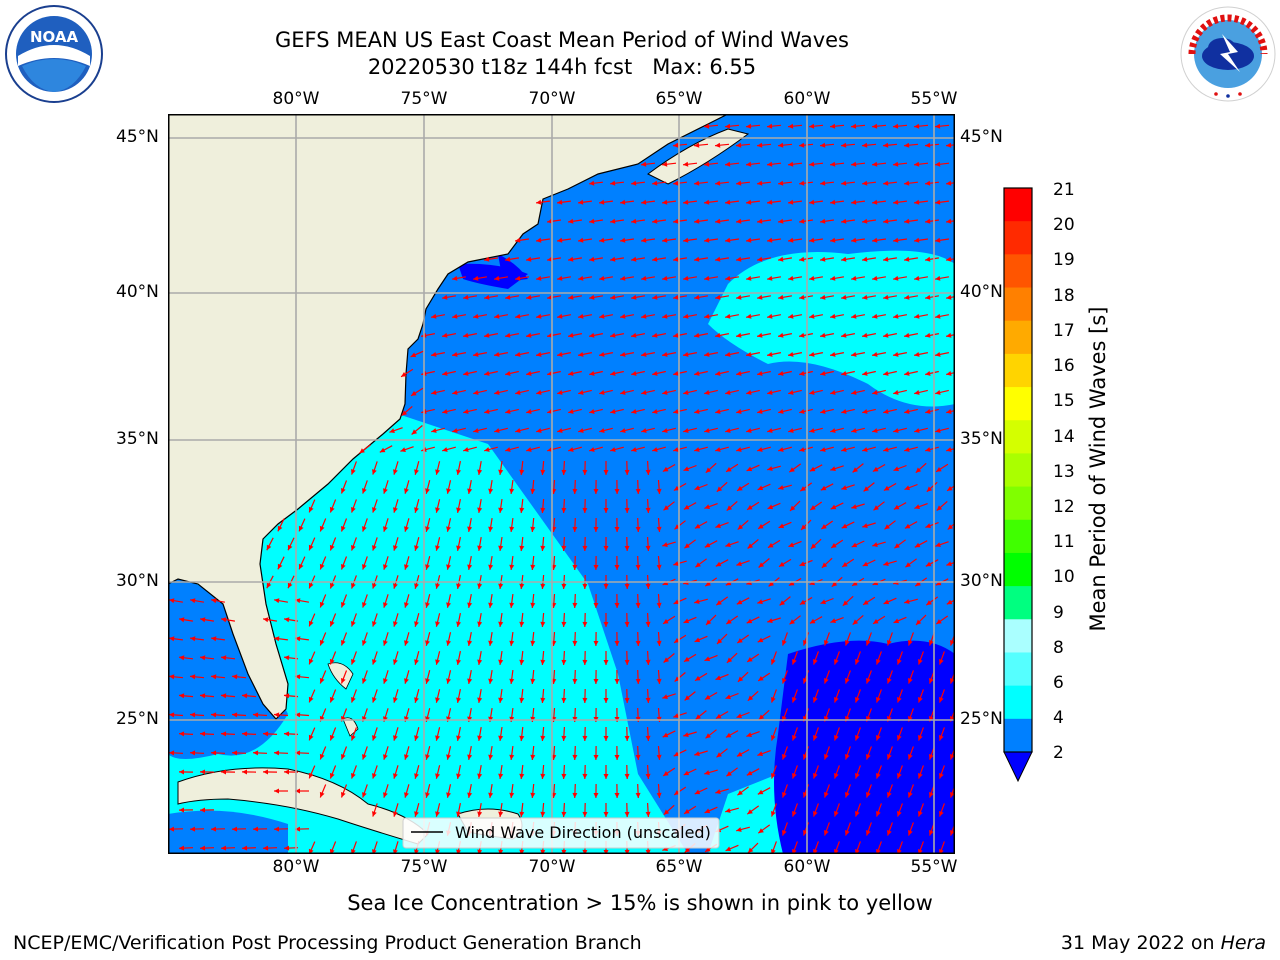 The height and width of the screenshot is (960, 1280). What do you see at coordinates (1018, 485) in the screenshot?
I see `colorbar` at bounding box center [1018, 485].